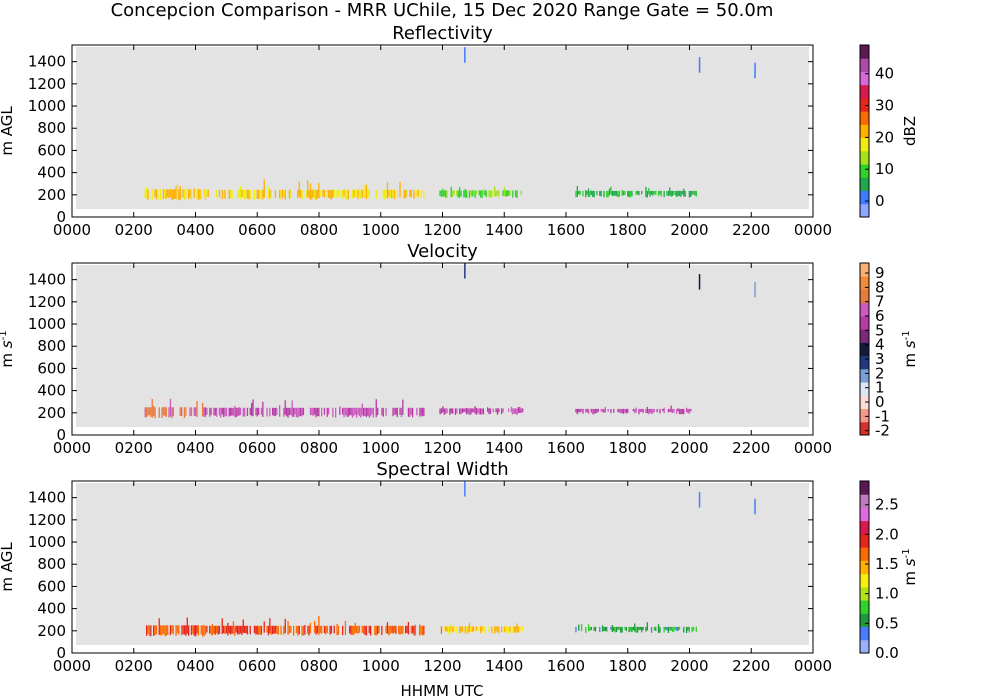  Describe the element at coordinates (47, 542) in the screenshot. I see `y-tick-label: 1000` at that location.